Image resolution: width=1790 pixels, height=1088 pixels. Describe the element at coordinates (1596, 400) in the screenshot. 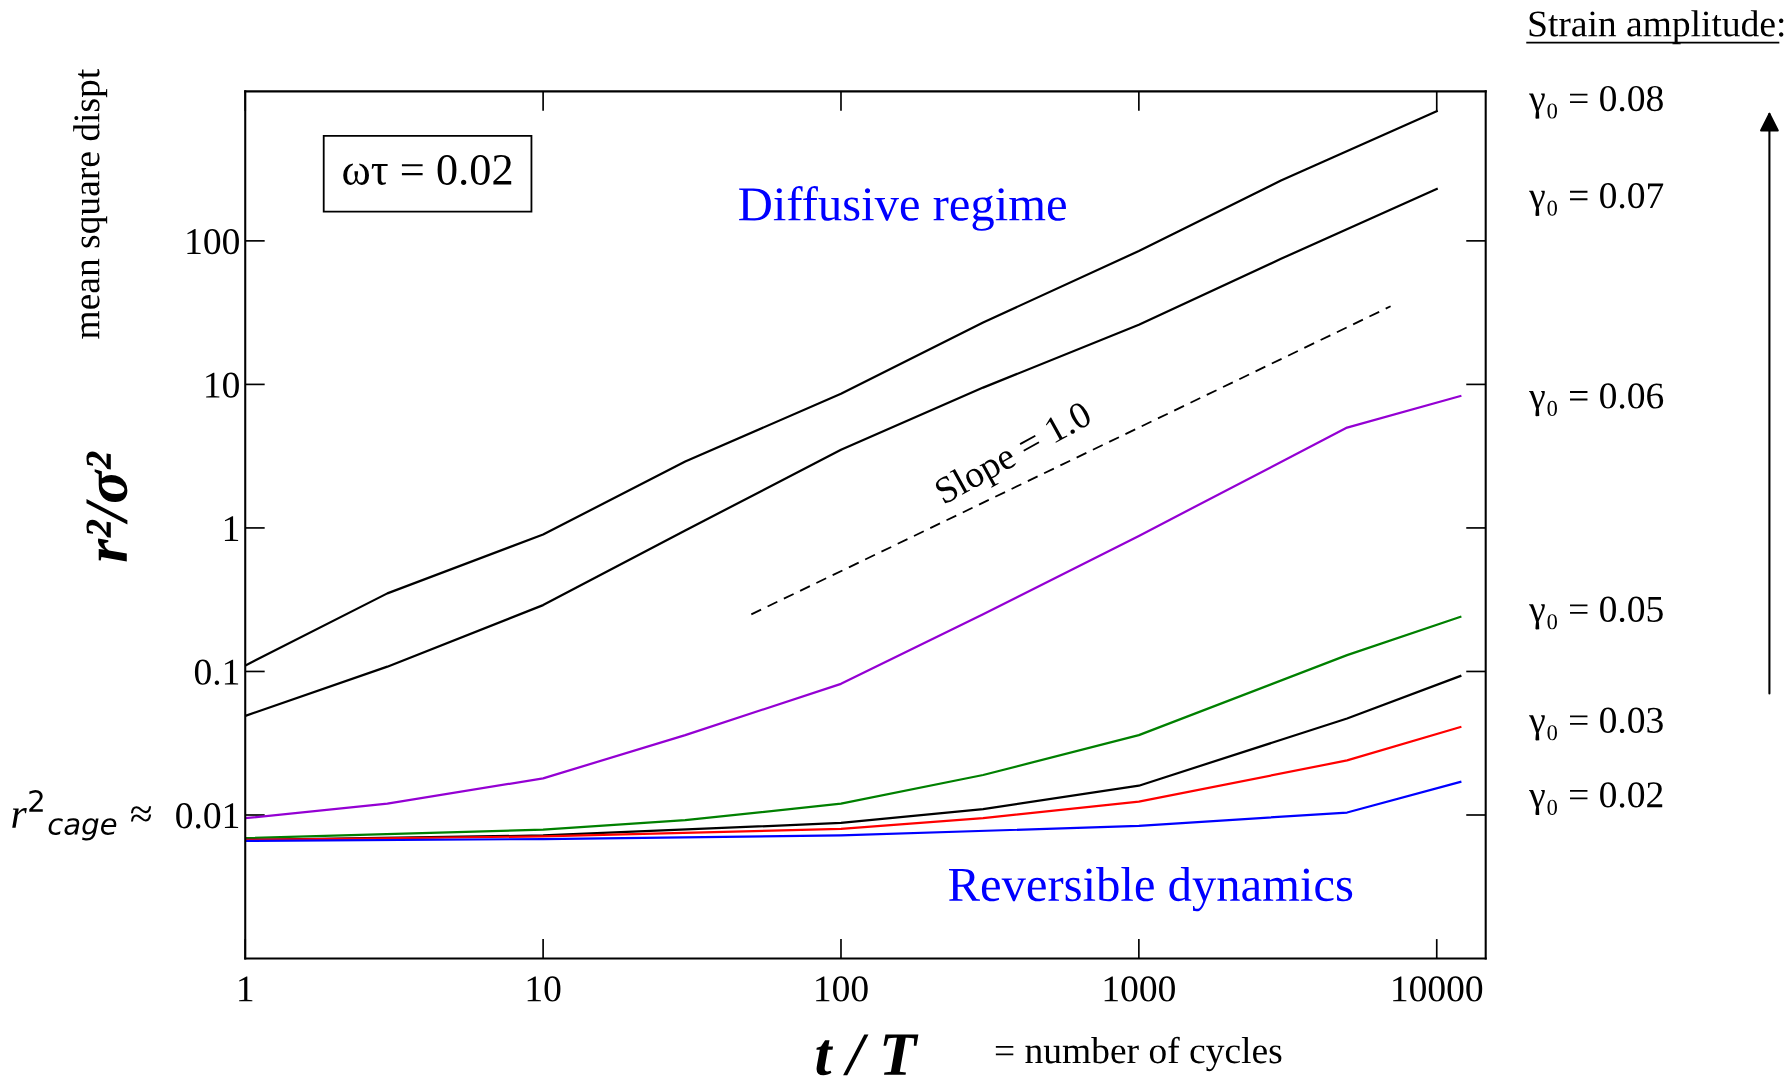

I see `text: γ₀ = 0.06` at that location.